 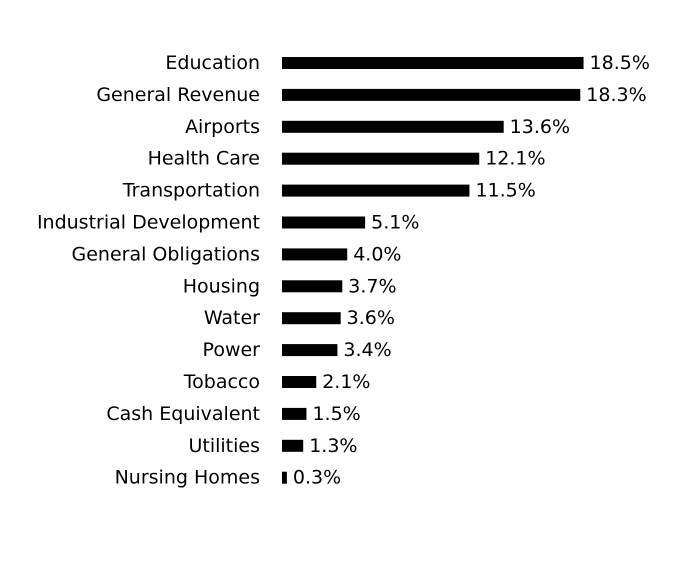 I want to click on category-label: Utilities, so click(x=224, y=446).